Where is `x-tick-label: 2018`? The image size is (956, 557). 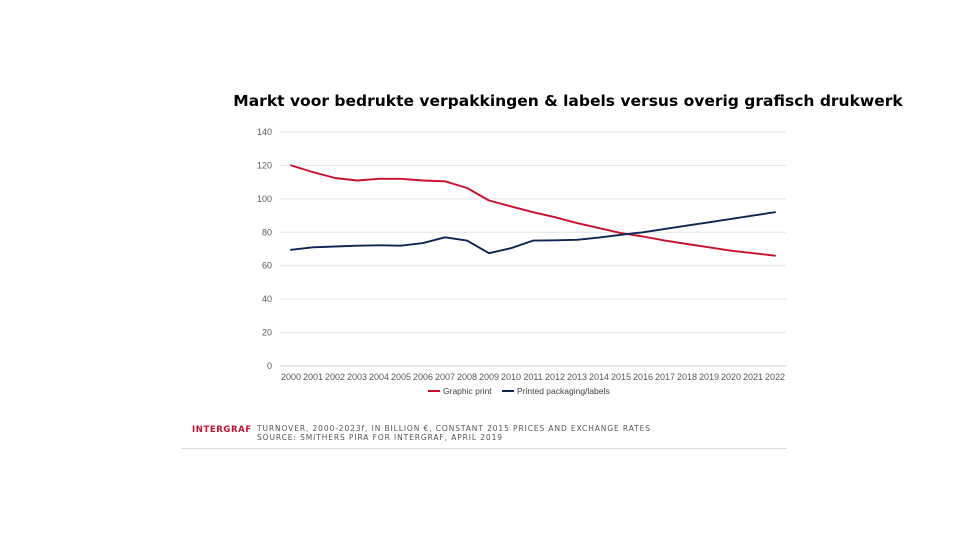
x-tick-label: 2018 is located at coordinates (687, 377).